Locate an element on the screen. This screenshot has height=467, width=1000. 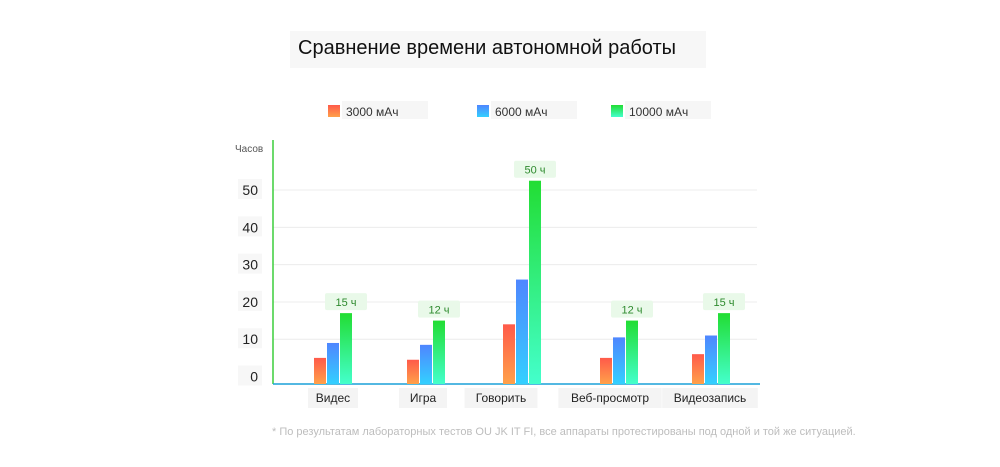
y-tick-label: 0 is located at coordinates (254, 377).